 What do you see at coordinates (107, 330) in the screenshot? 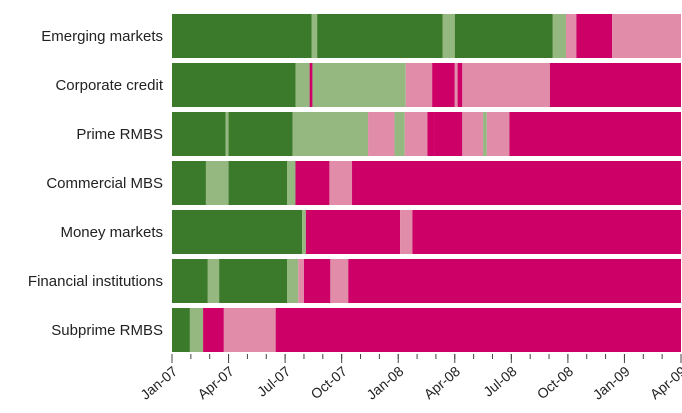
I see `row-label: Subprime RMBS` at bounding box center [107, 330].